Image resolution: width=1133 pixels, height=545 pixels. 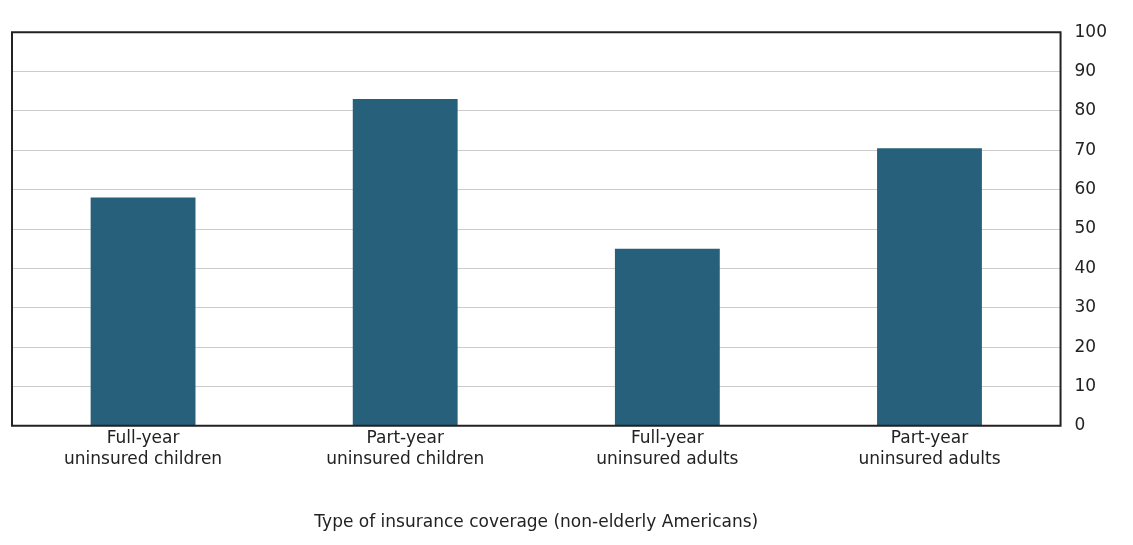 I want to click on y-tick-label: 10, so click(x=1085, y=384).